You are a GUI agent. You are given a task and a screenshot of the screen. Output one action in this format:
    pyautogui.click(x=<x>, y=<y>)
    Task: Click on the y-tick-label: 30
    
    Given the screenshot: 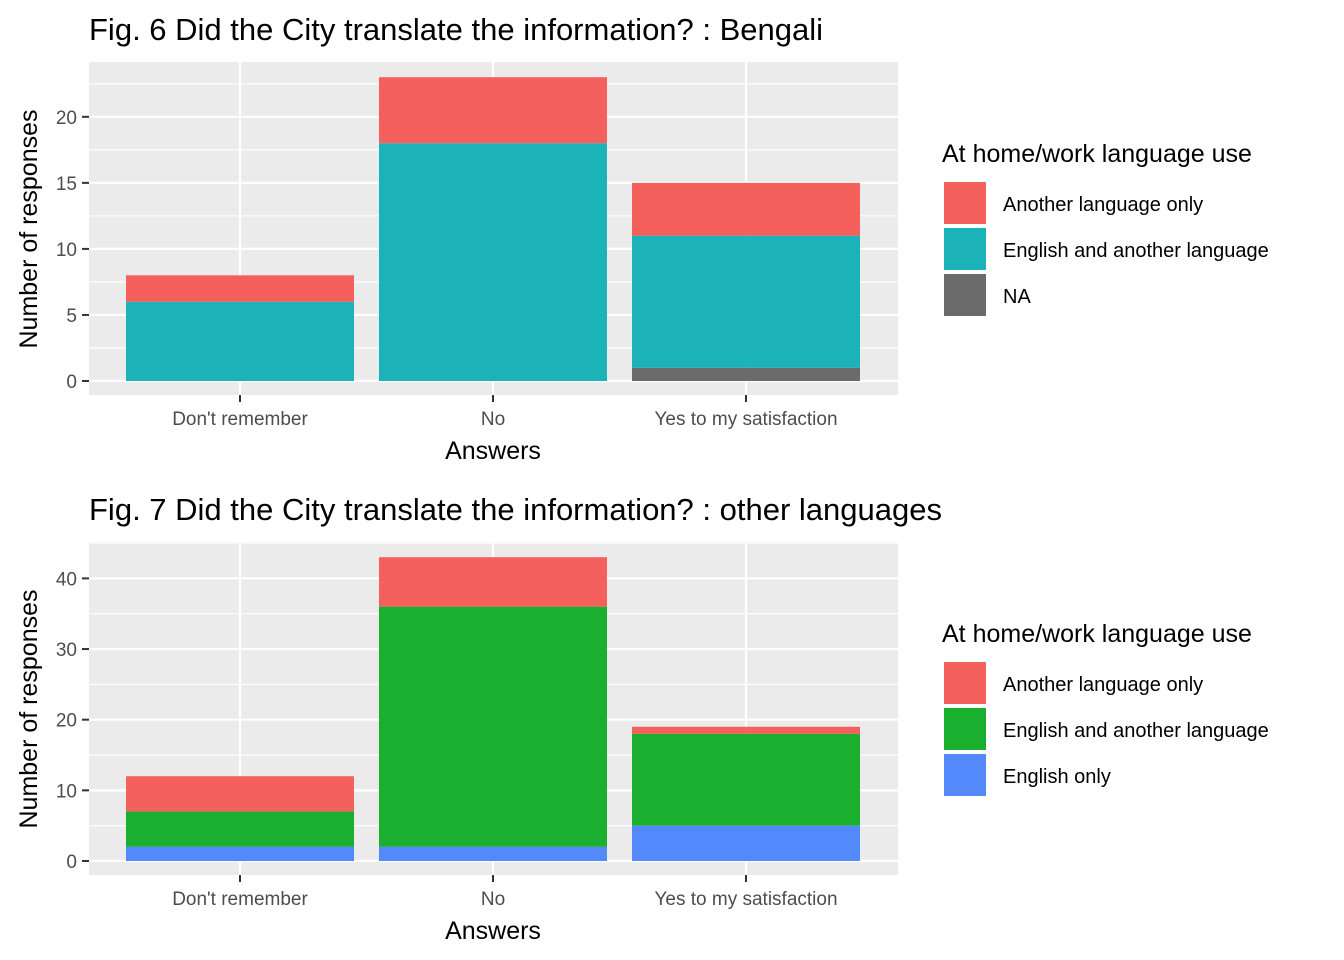 What is the action you would take?
    pyautogui.click(x=66, y=650)
    